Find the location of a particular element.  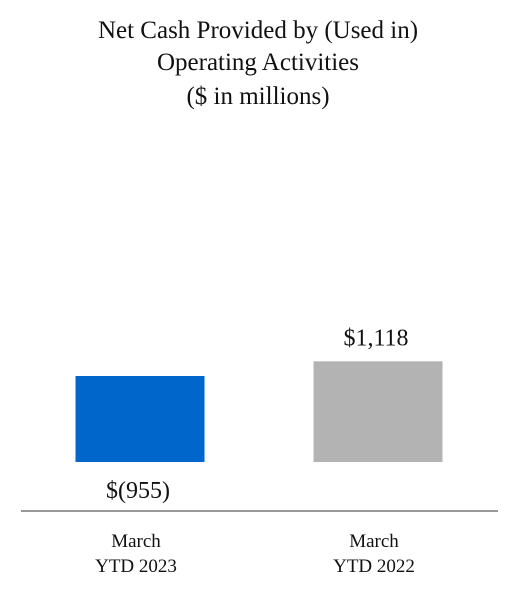

chart-title-line-2: Operating Activities is located at coordinates (258, 62).